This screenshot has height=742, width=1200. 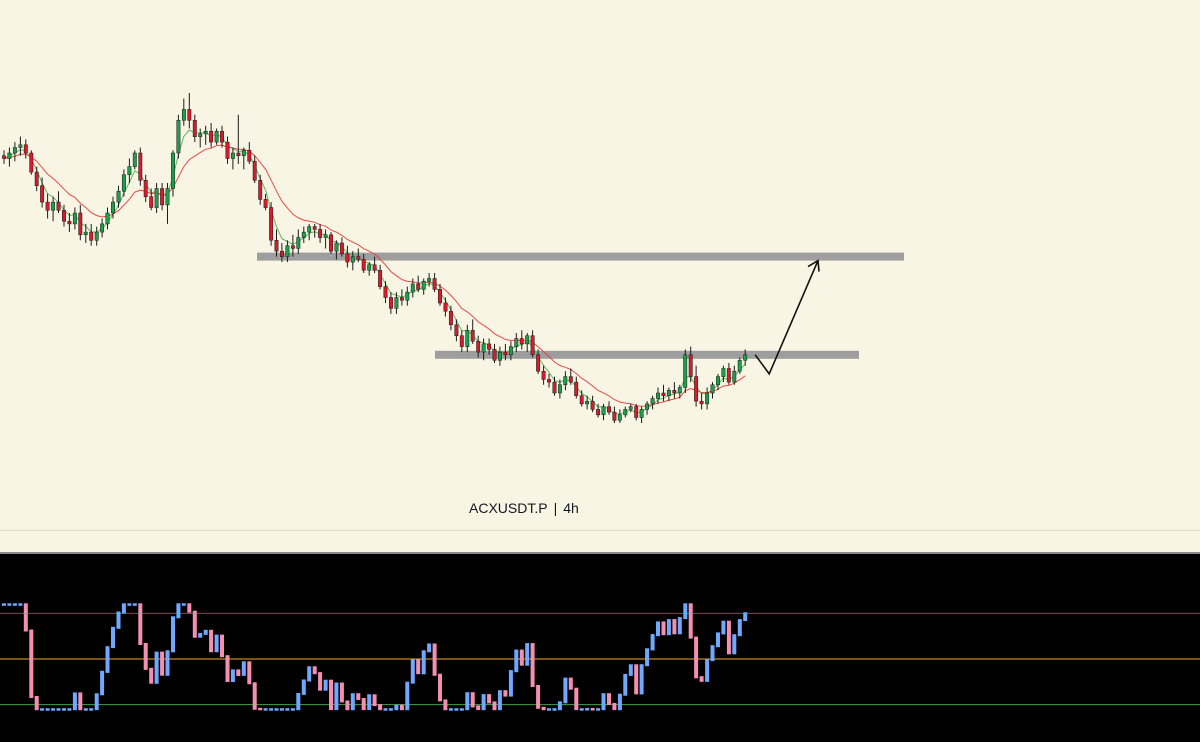 I want to click on pane-resize-handle, so click(x=600, y=553).